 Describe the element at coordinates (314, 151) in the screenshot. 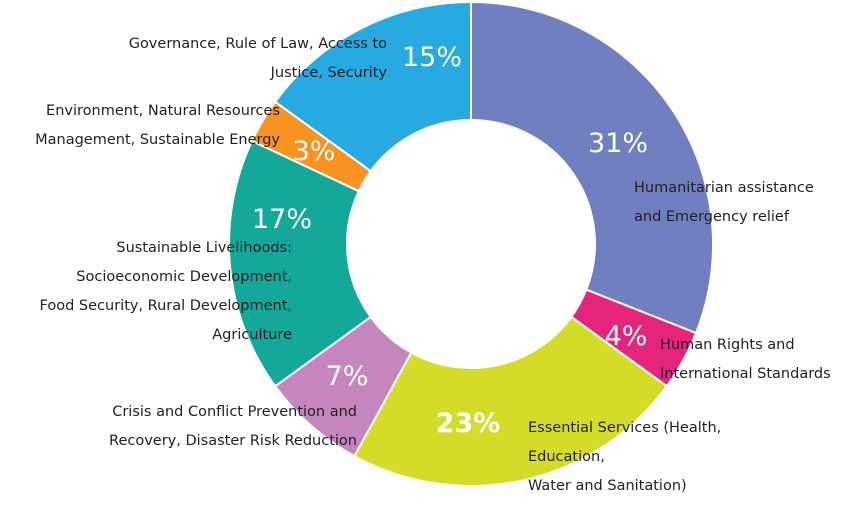

I see `slice-value-label-6: 3%` at that location.